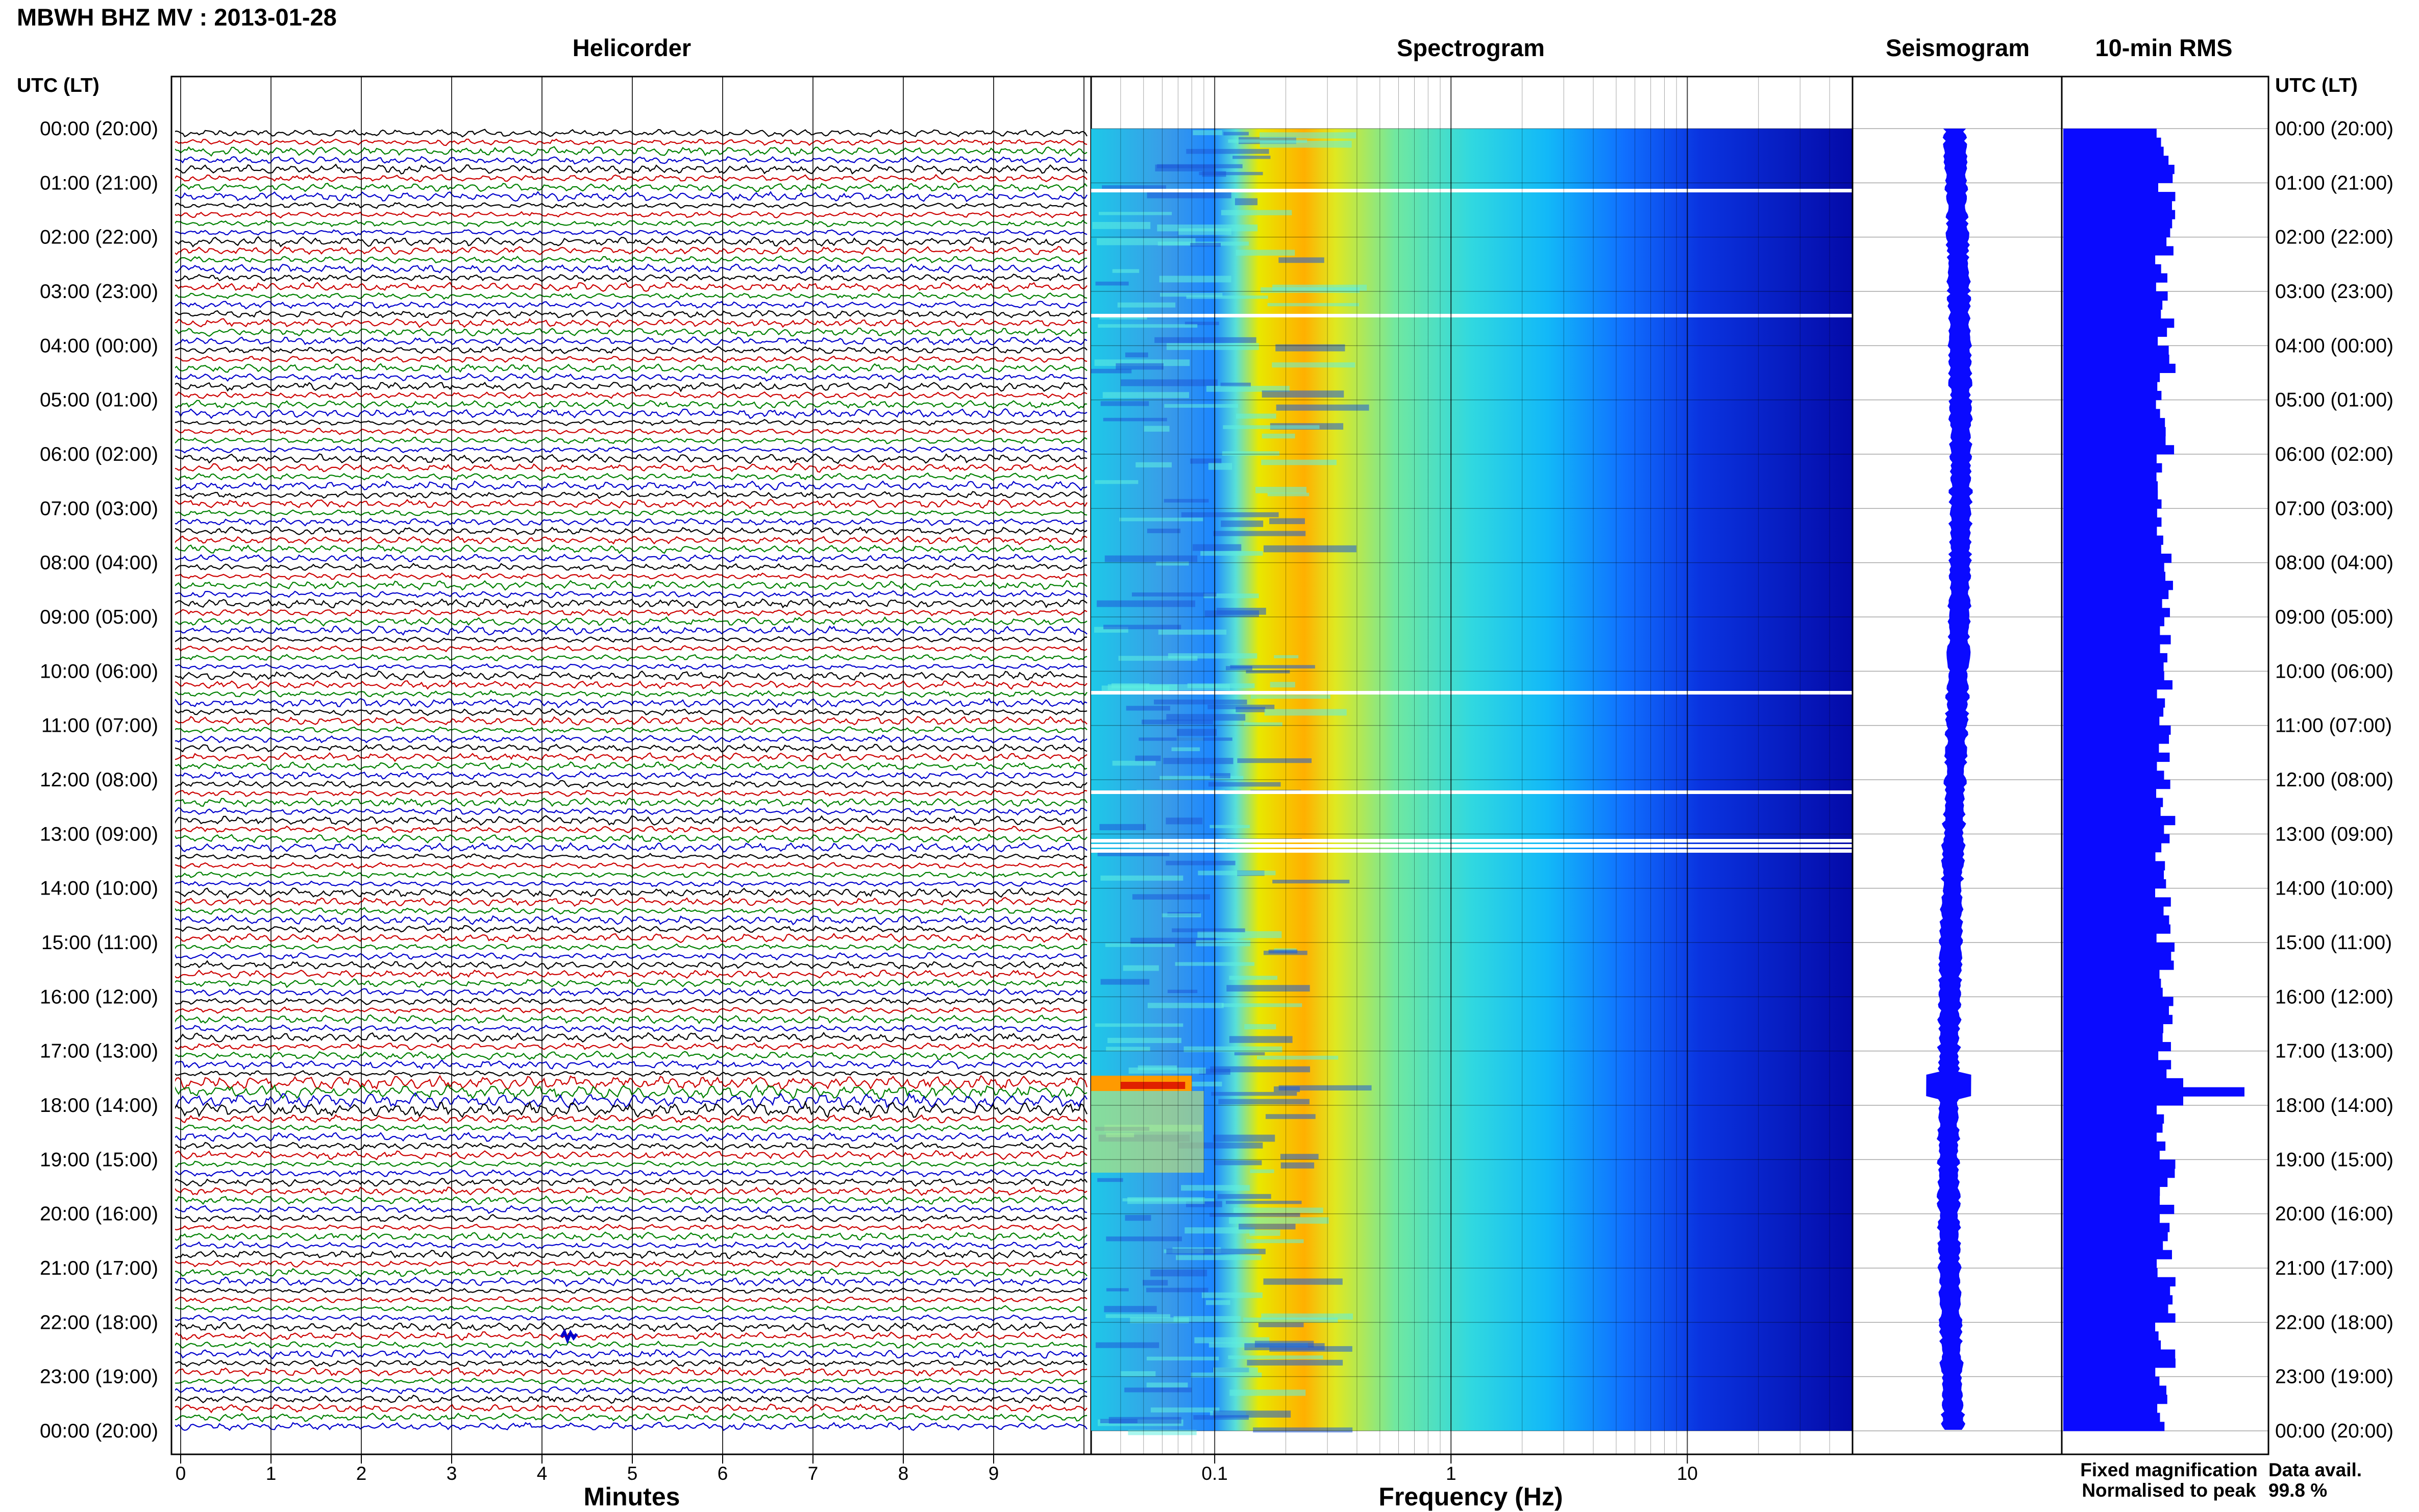 The height and width of the screenshot is (1512, 2419). I want to click on spec-data-gap, so click(1472, 840).